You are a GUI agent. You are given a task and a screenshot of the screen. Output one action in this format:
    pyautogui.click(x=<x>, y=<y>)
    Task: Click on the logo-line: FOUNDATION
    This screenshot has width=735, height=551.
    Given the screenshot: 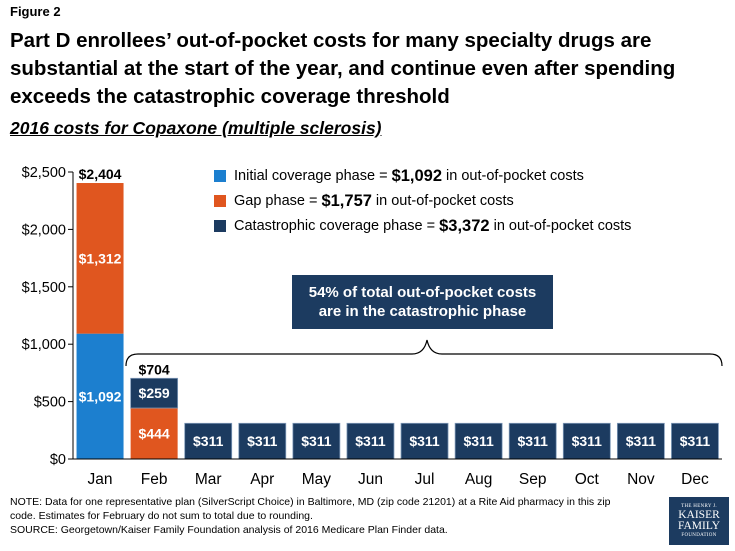 What is the action you would take?
    pyautogui.click(x=699, y=535)
    